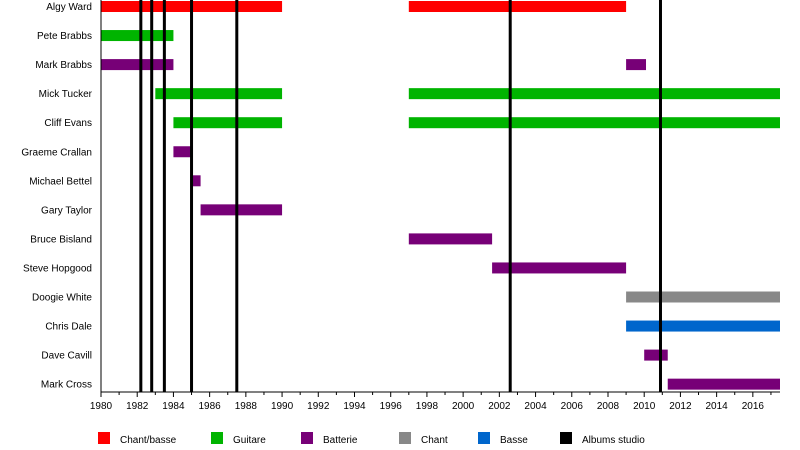  I want to click on x-tick-label: 2002, so click(499, 406).